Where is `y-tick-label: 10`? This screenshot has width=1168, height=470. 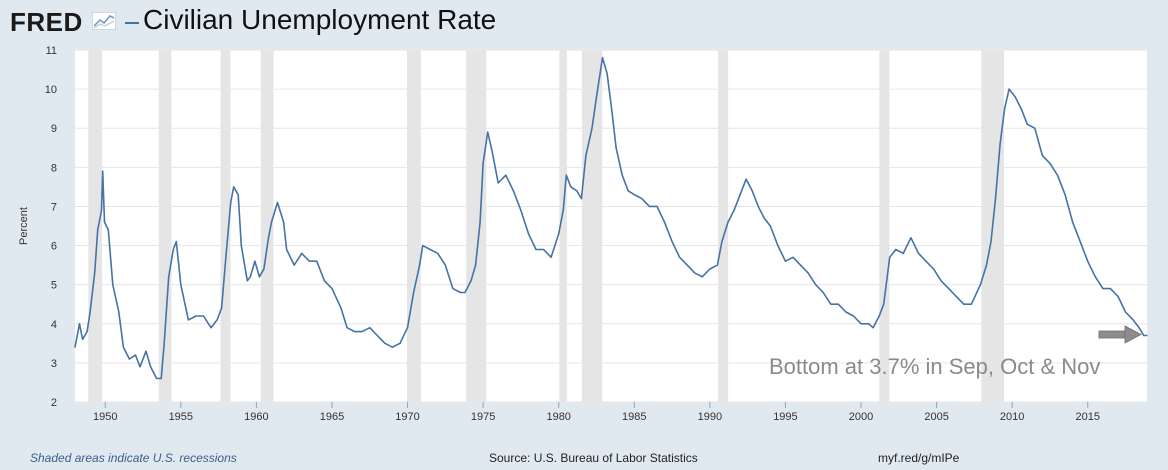
y-tick-label: 10 is located at coordinates (51, 90).